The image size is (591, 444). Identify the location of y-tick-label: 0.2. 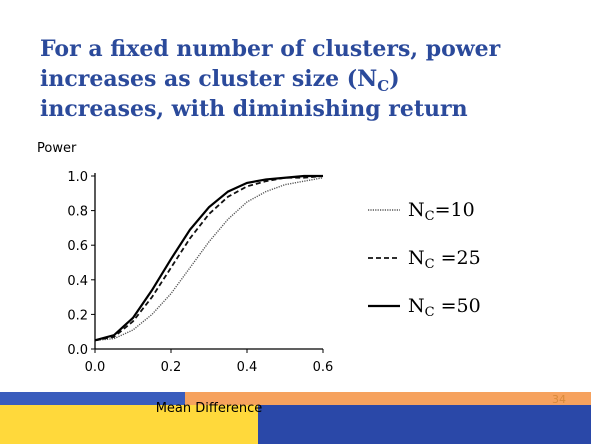
(77, 315).